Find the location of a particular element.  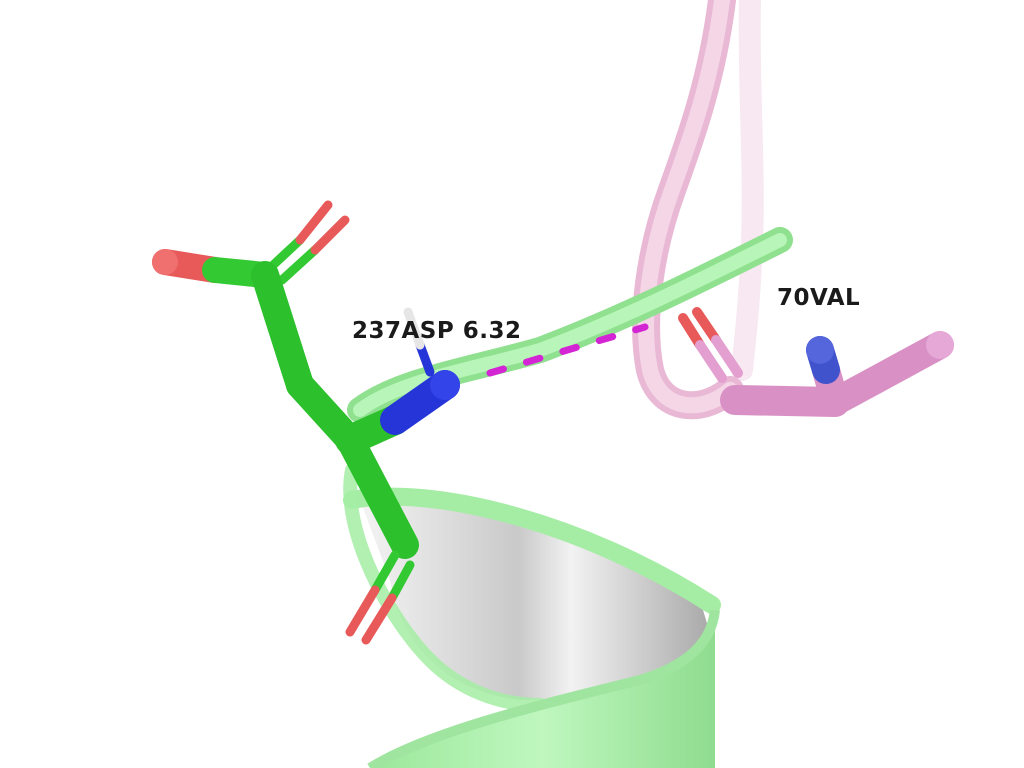

residue-label-val: 70VAL is located at coordinates (819, 298).